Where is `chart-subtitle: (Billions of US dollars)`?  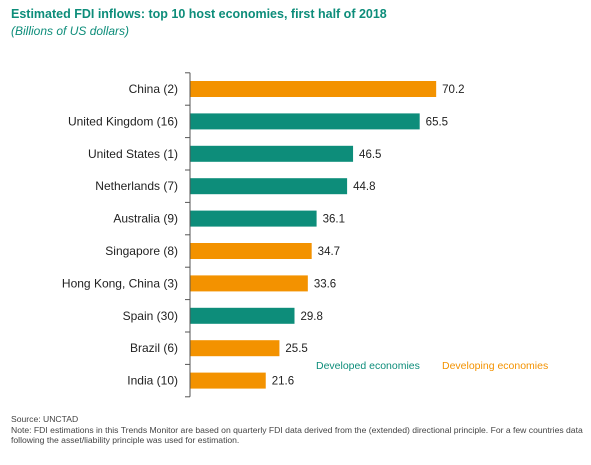
chart-subtitle: (Billions of US dollars) is located at coordinates (70, 31).